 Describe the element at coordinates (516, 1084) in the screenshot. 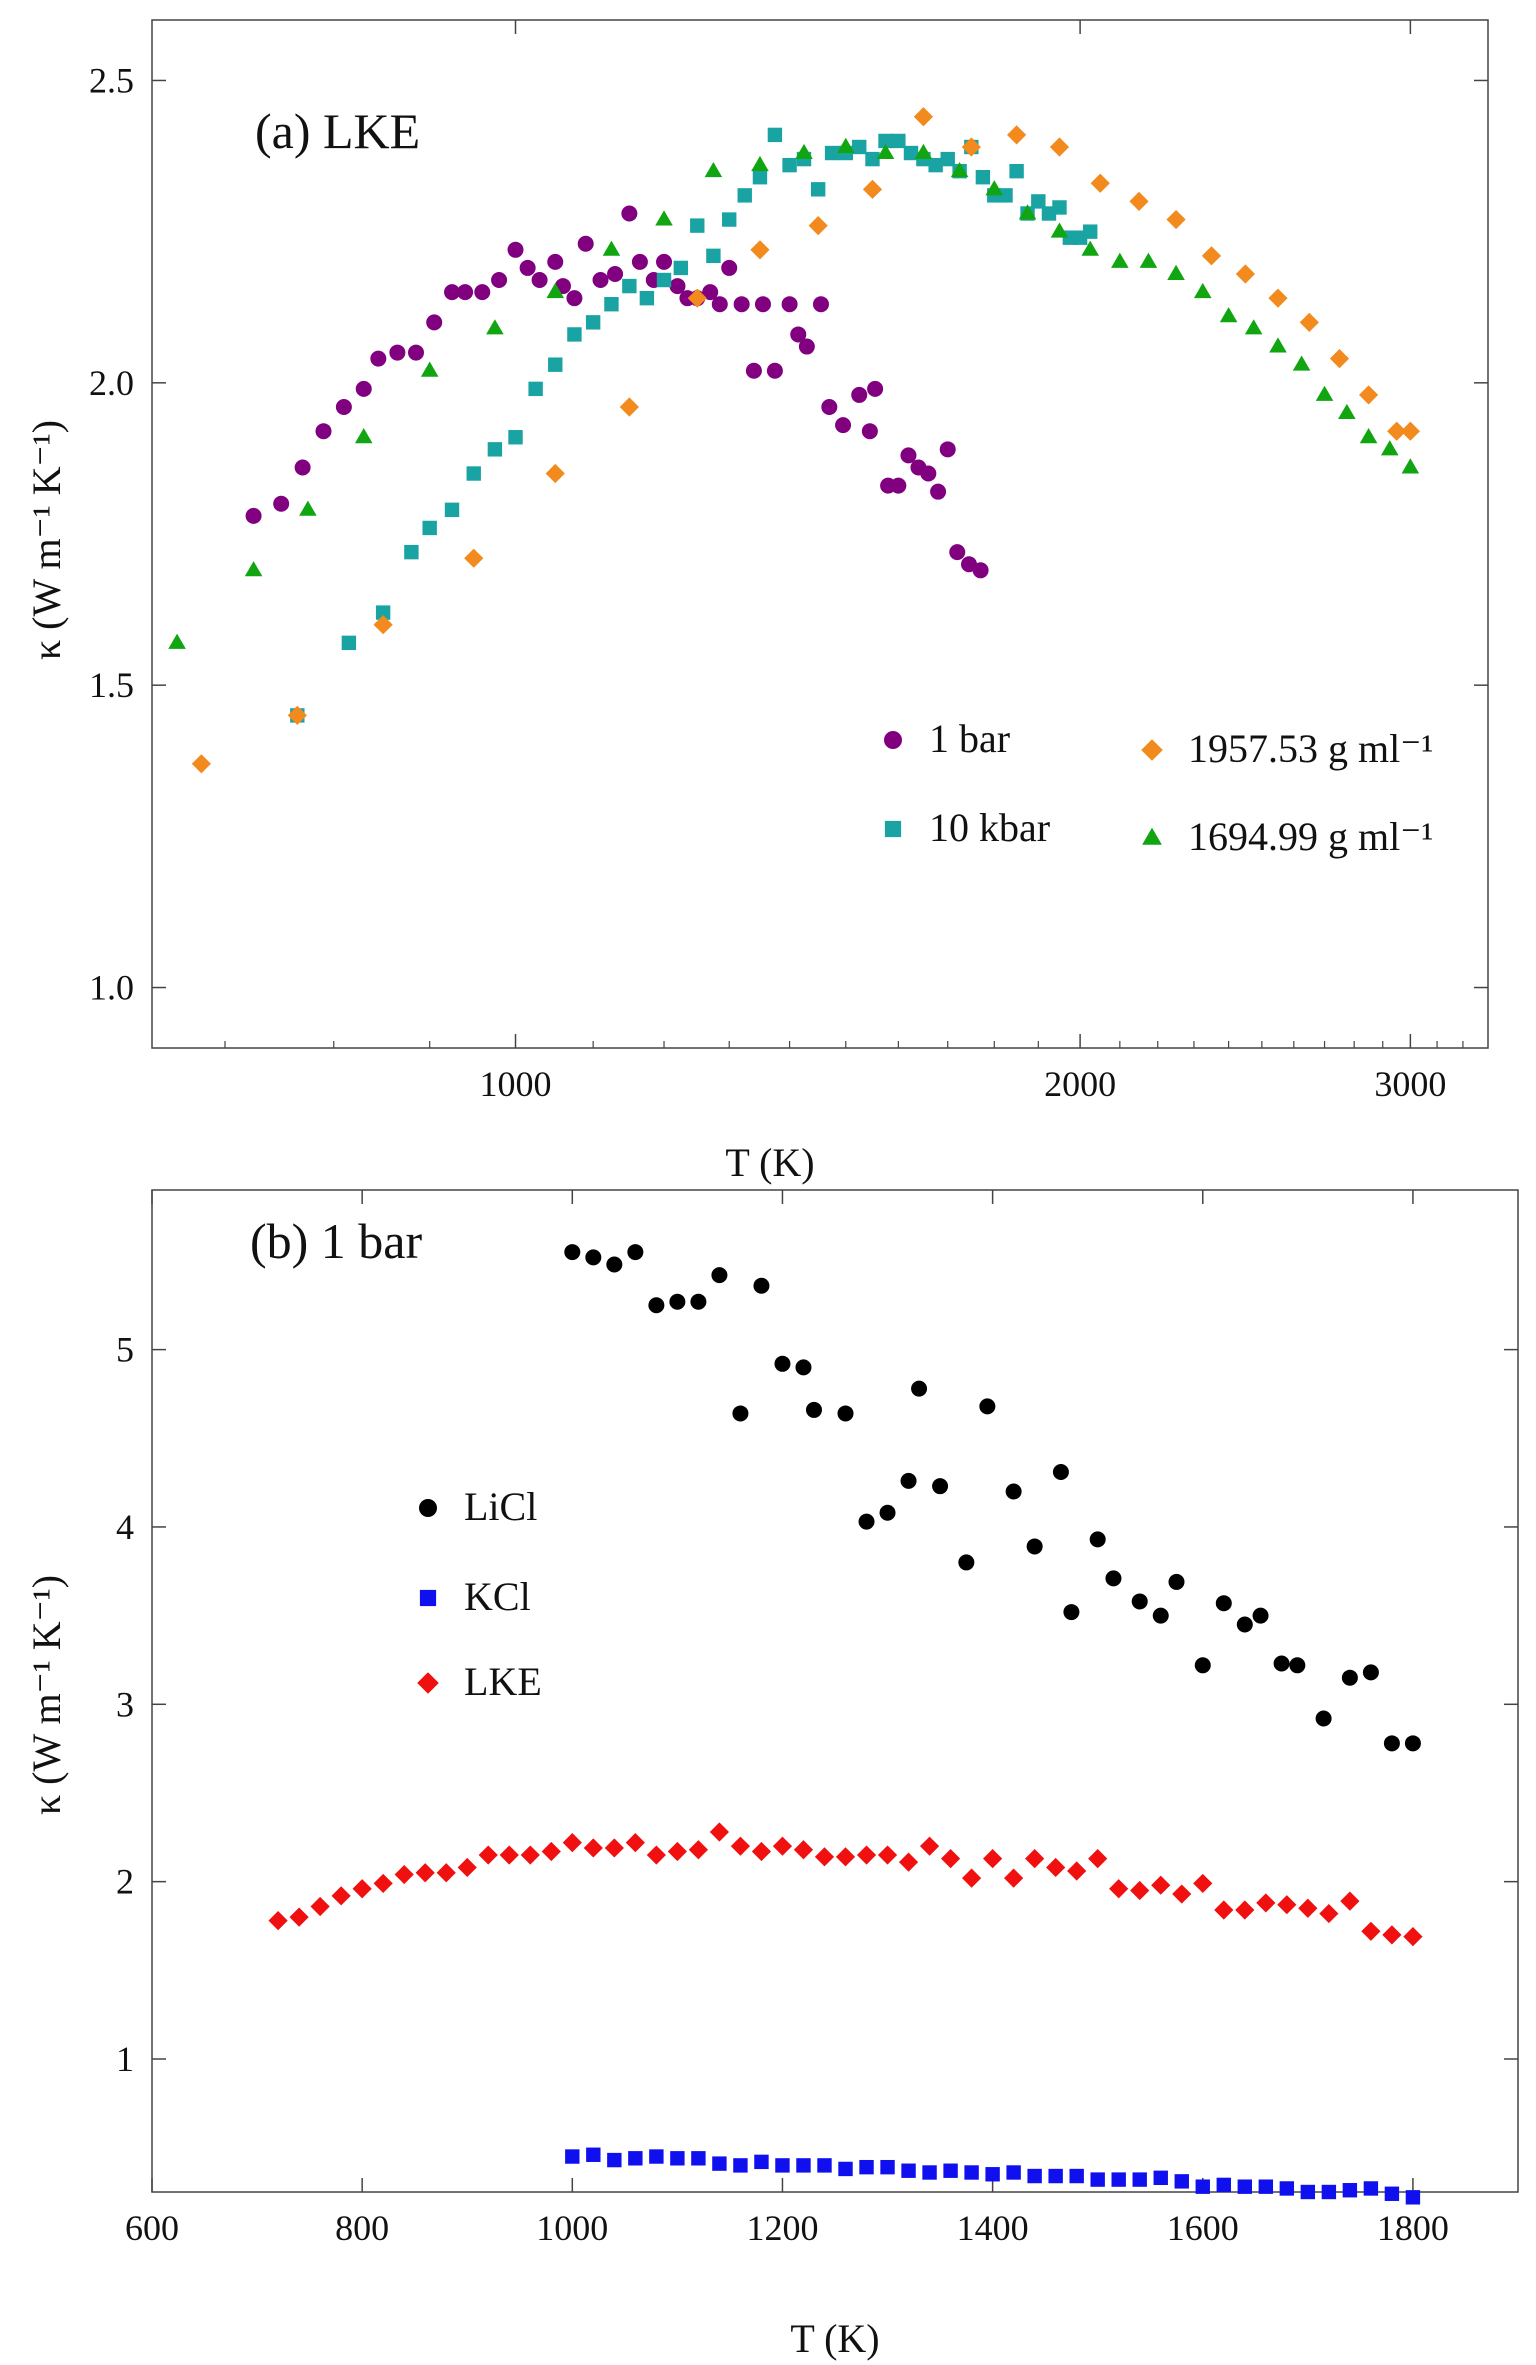

I see `panel-a-x-tick-label: 1000` at that location.